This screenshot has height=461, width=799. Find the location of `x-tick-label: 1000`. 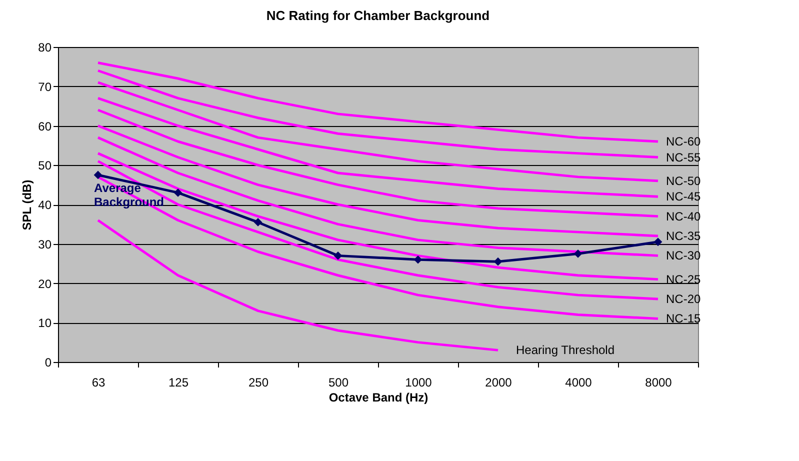

x-tick-label: 1000 is located at coordinates (418, 383).